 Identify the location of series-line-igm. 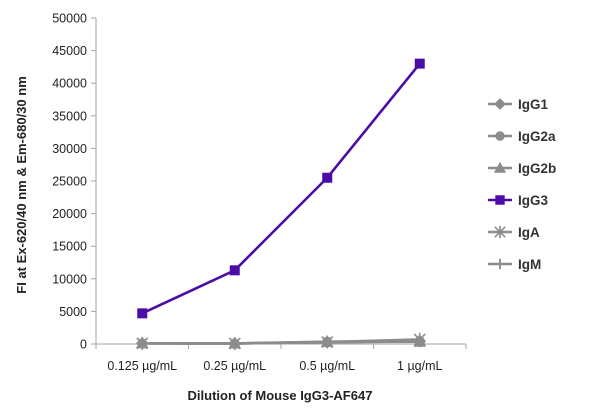
(281, 342).